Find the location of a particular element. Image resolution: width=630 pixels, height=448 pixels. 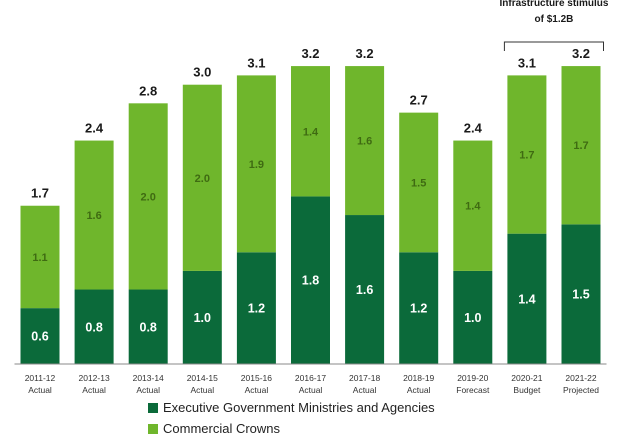

x-tick-label-year: 2014-15 is located at coordinates (202, 378).